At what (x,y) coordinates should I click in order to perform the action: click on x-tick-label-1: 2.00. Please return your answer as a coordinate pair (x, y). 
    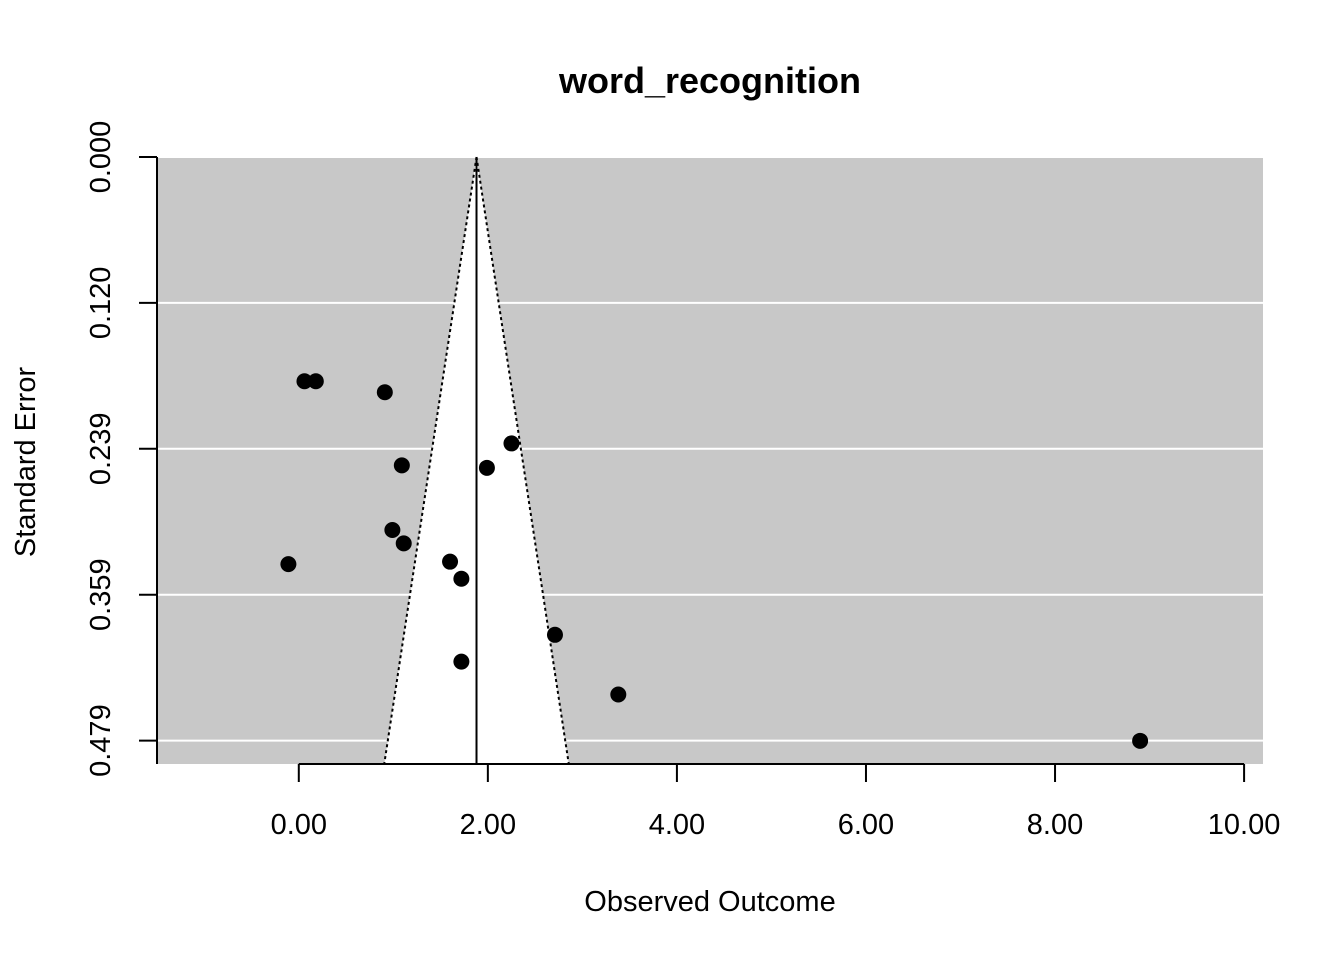
    Looking at the image, I should click on (488, 825).